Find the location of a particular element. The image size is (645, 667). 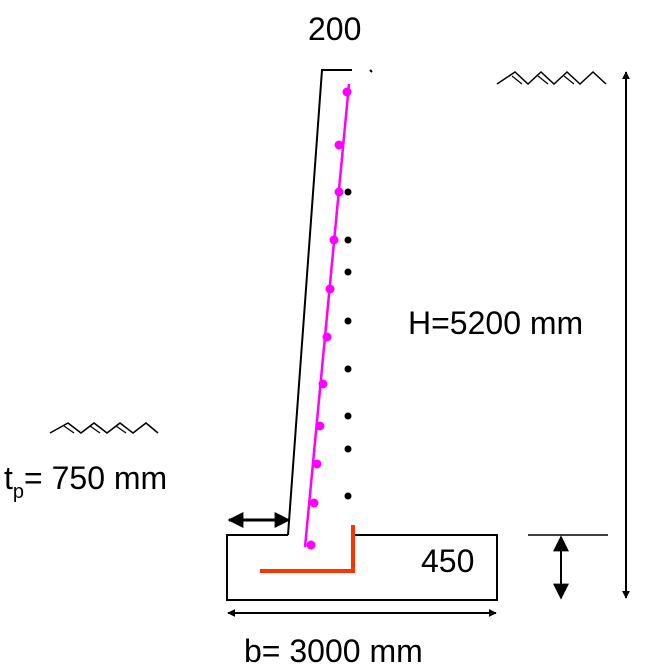

base-width-label: b= 3000 mm is located at coordinates (333, 650).